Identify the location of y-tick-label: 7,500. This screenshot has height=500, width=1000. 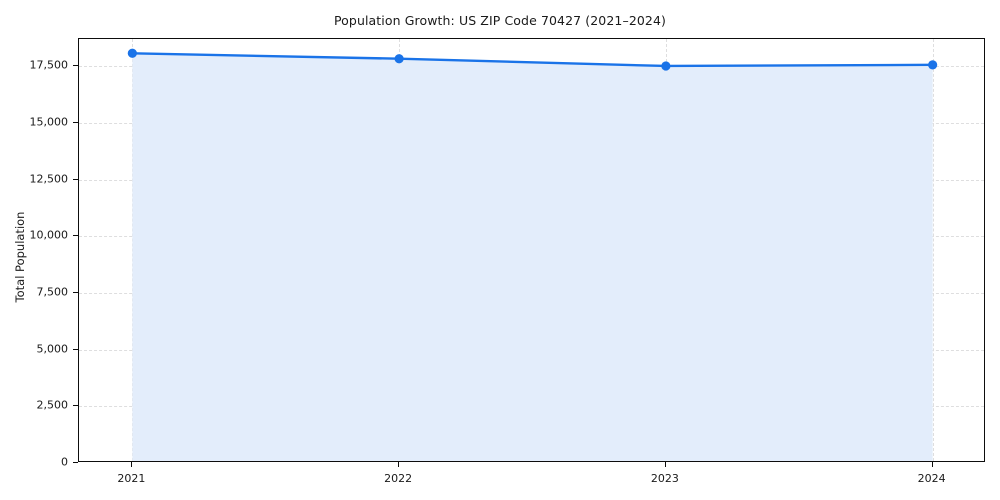
(52, 292).